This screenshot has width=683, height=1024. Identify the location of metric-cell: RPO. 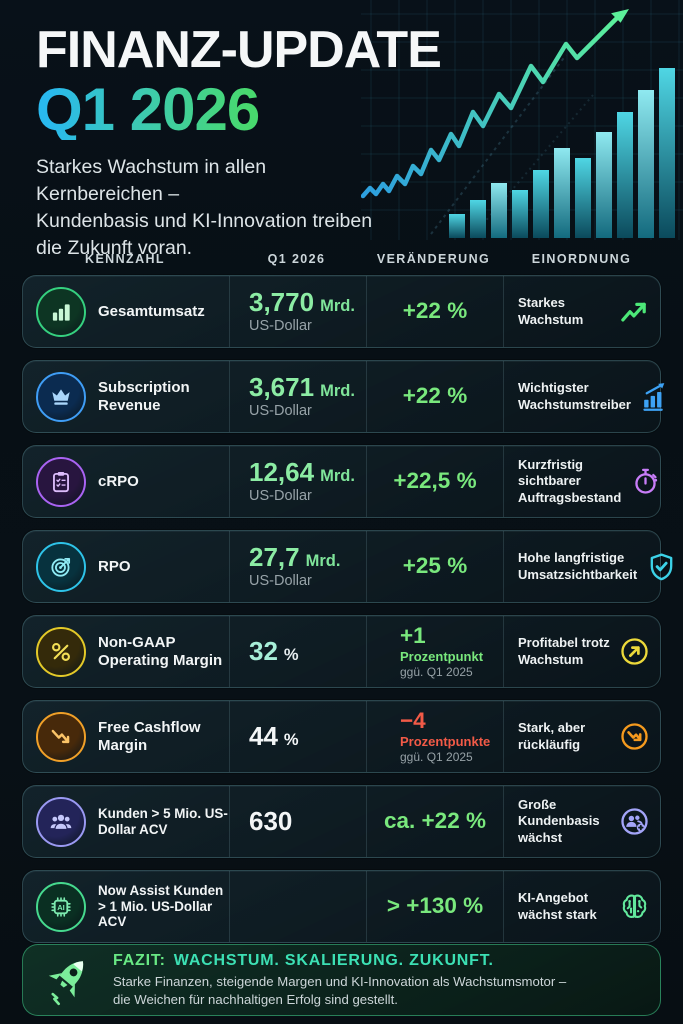
(126, 566).